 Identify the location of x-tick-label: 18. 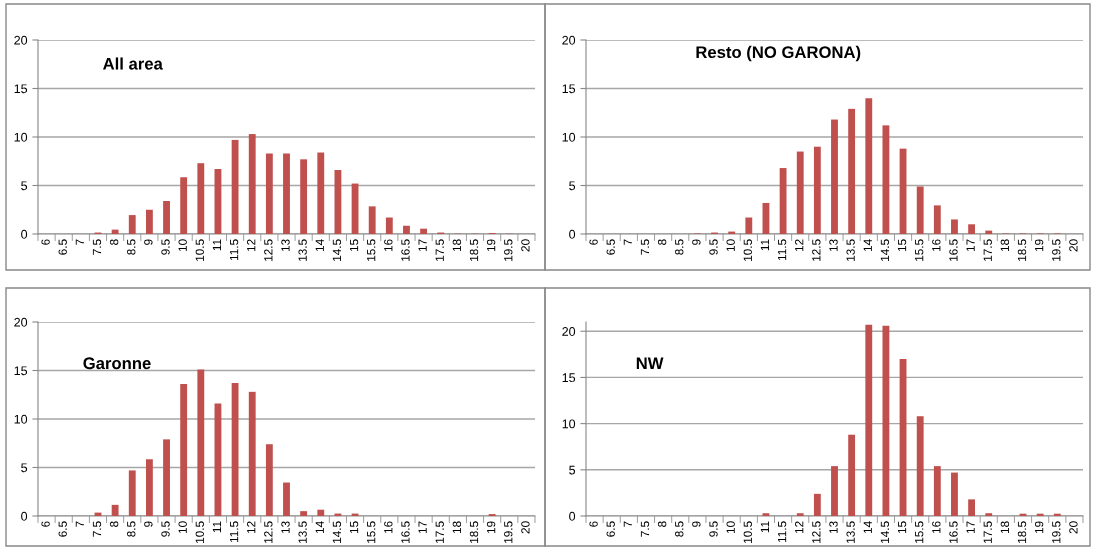
(1005, 527).